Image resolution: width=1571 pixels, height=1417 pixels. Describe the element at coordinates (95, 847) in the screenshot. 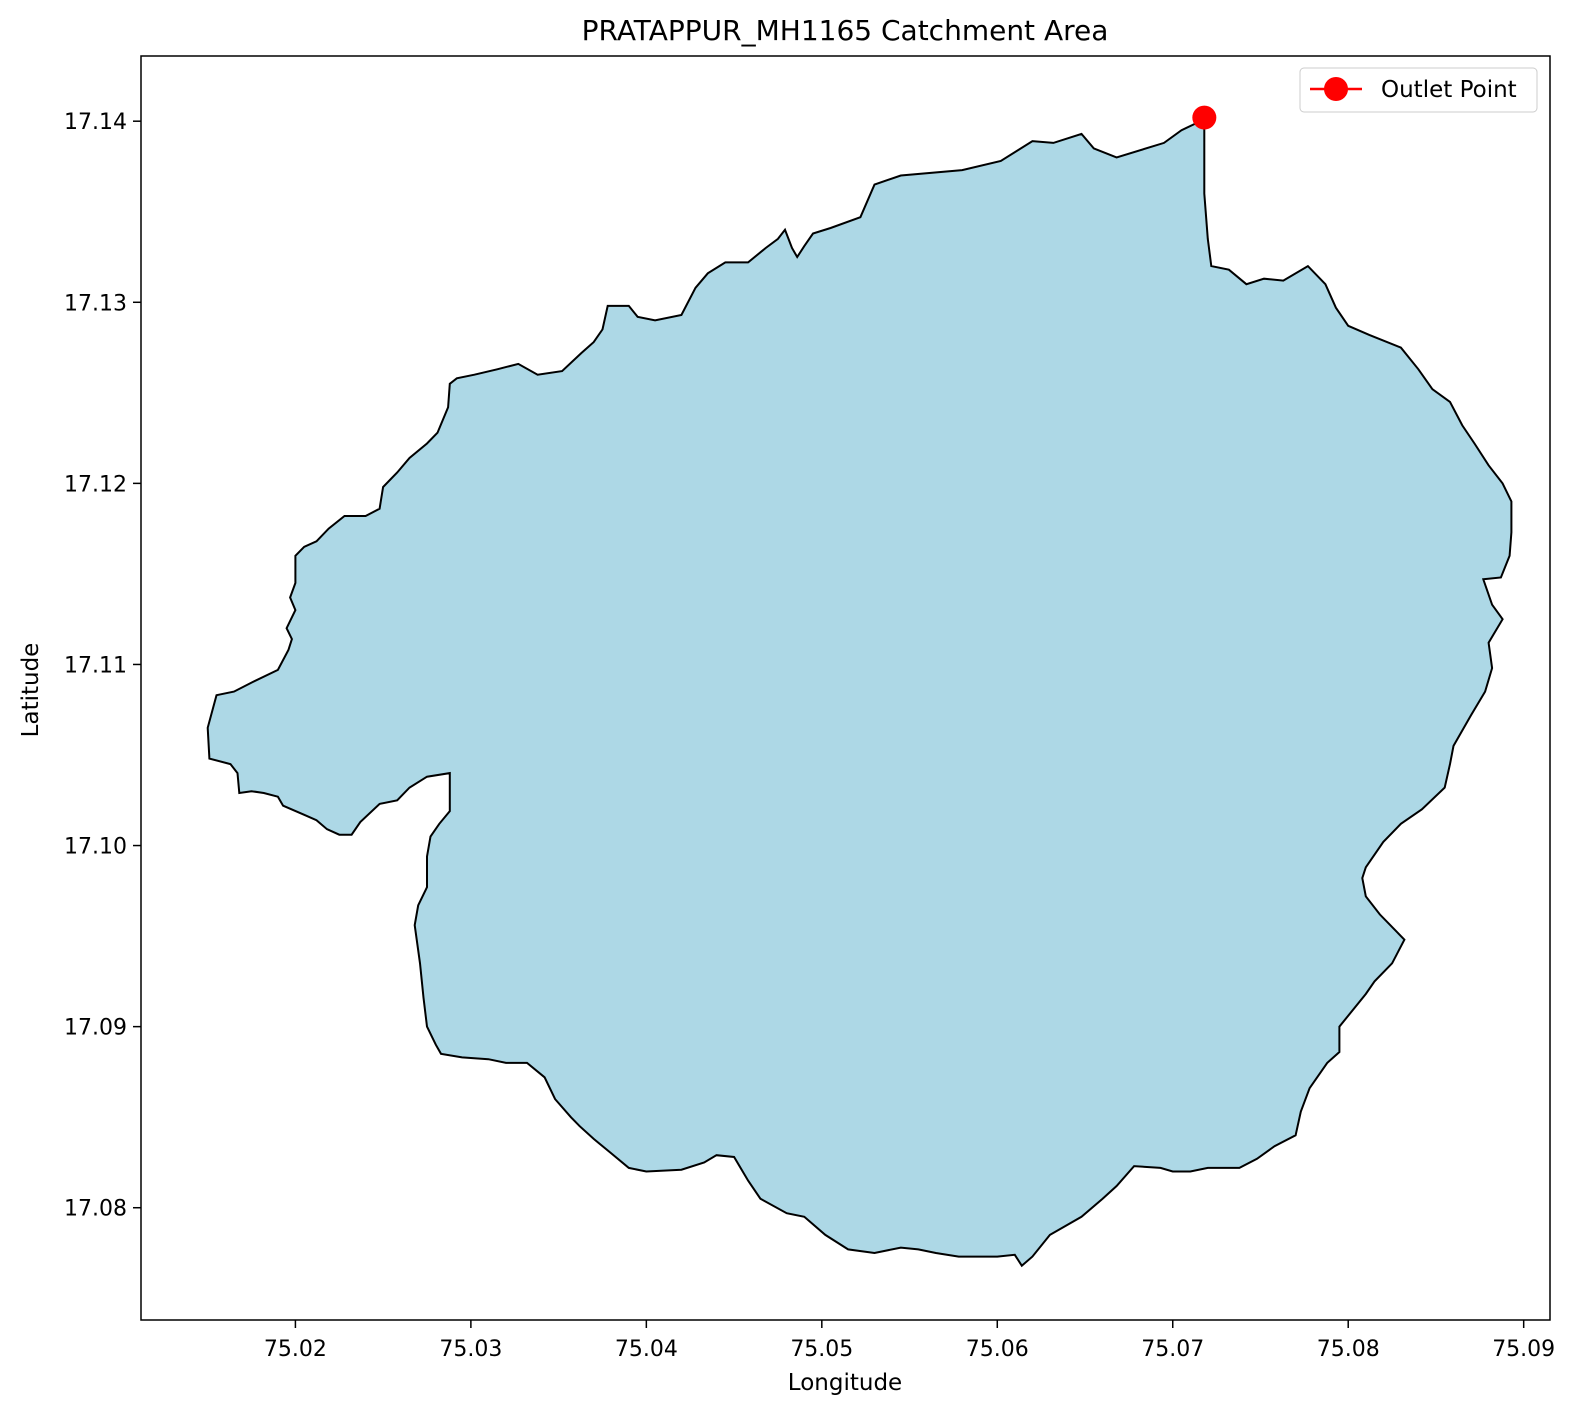

I see `y-tick-label: 17.10` at that location.